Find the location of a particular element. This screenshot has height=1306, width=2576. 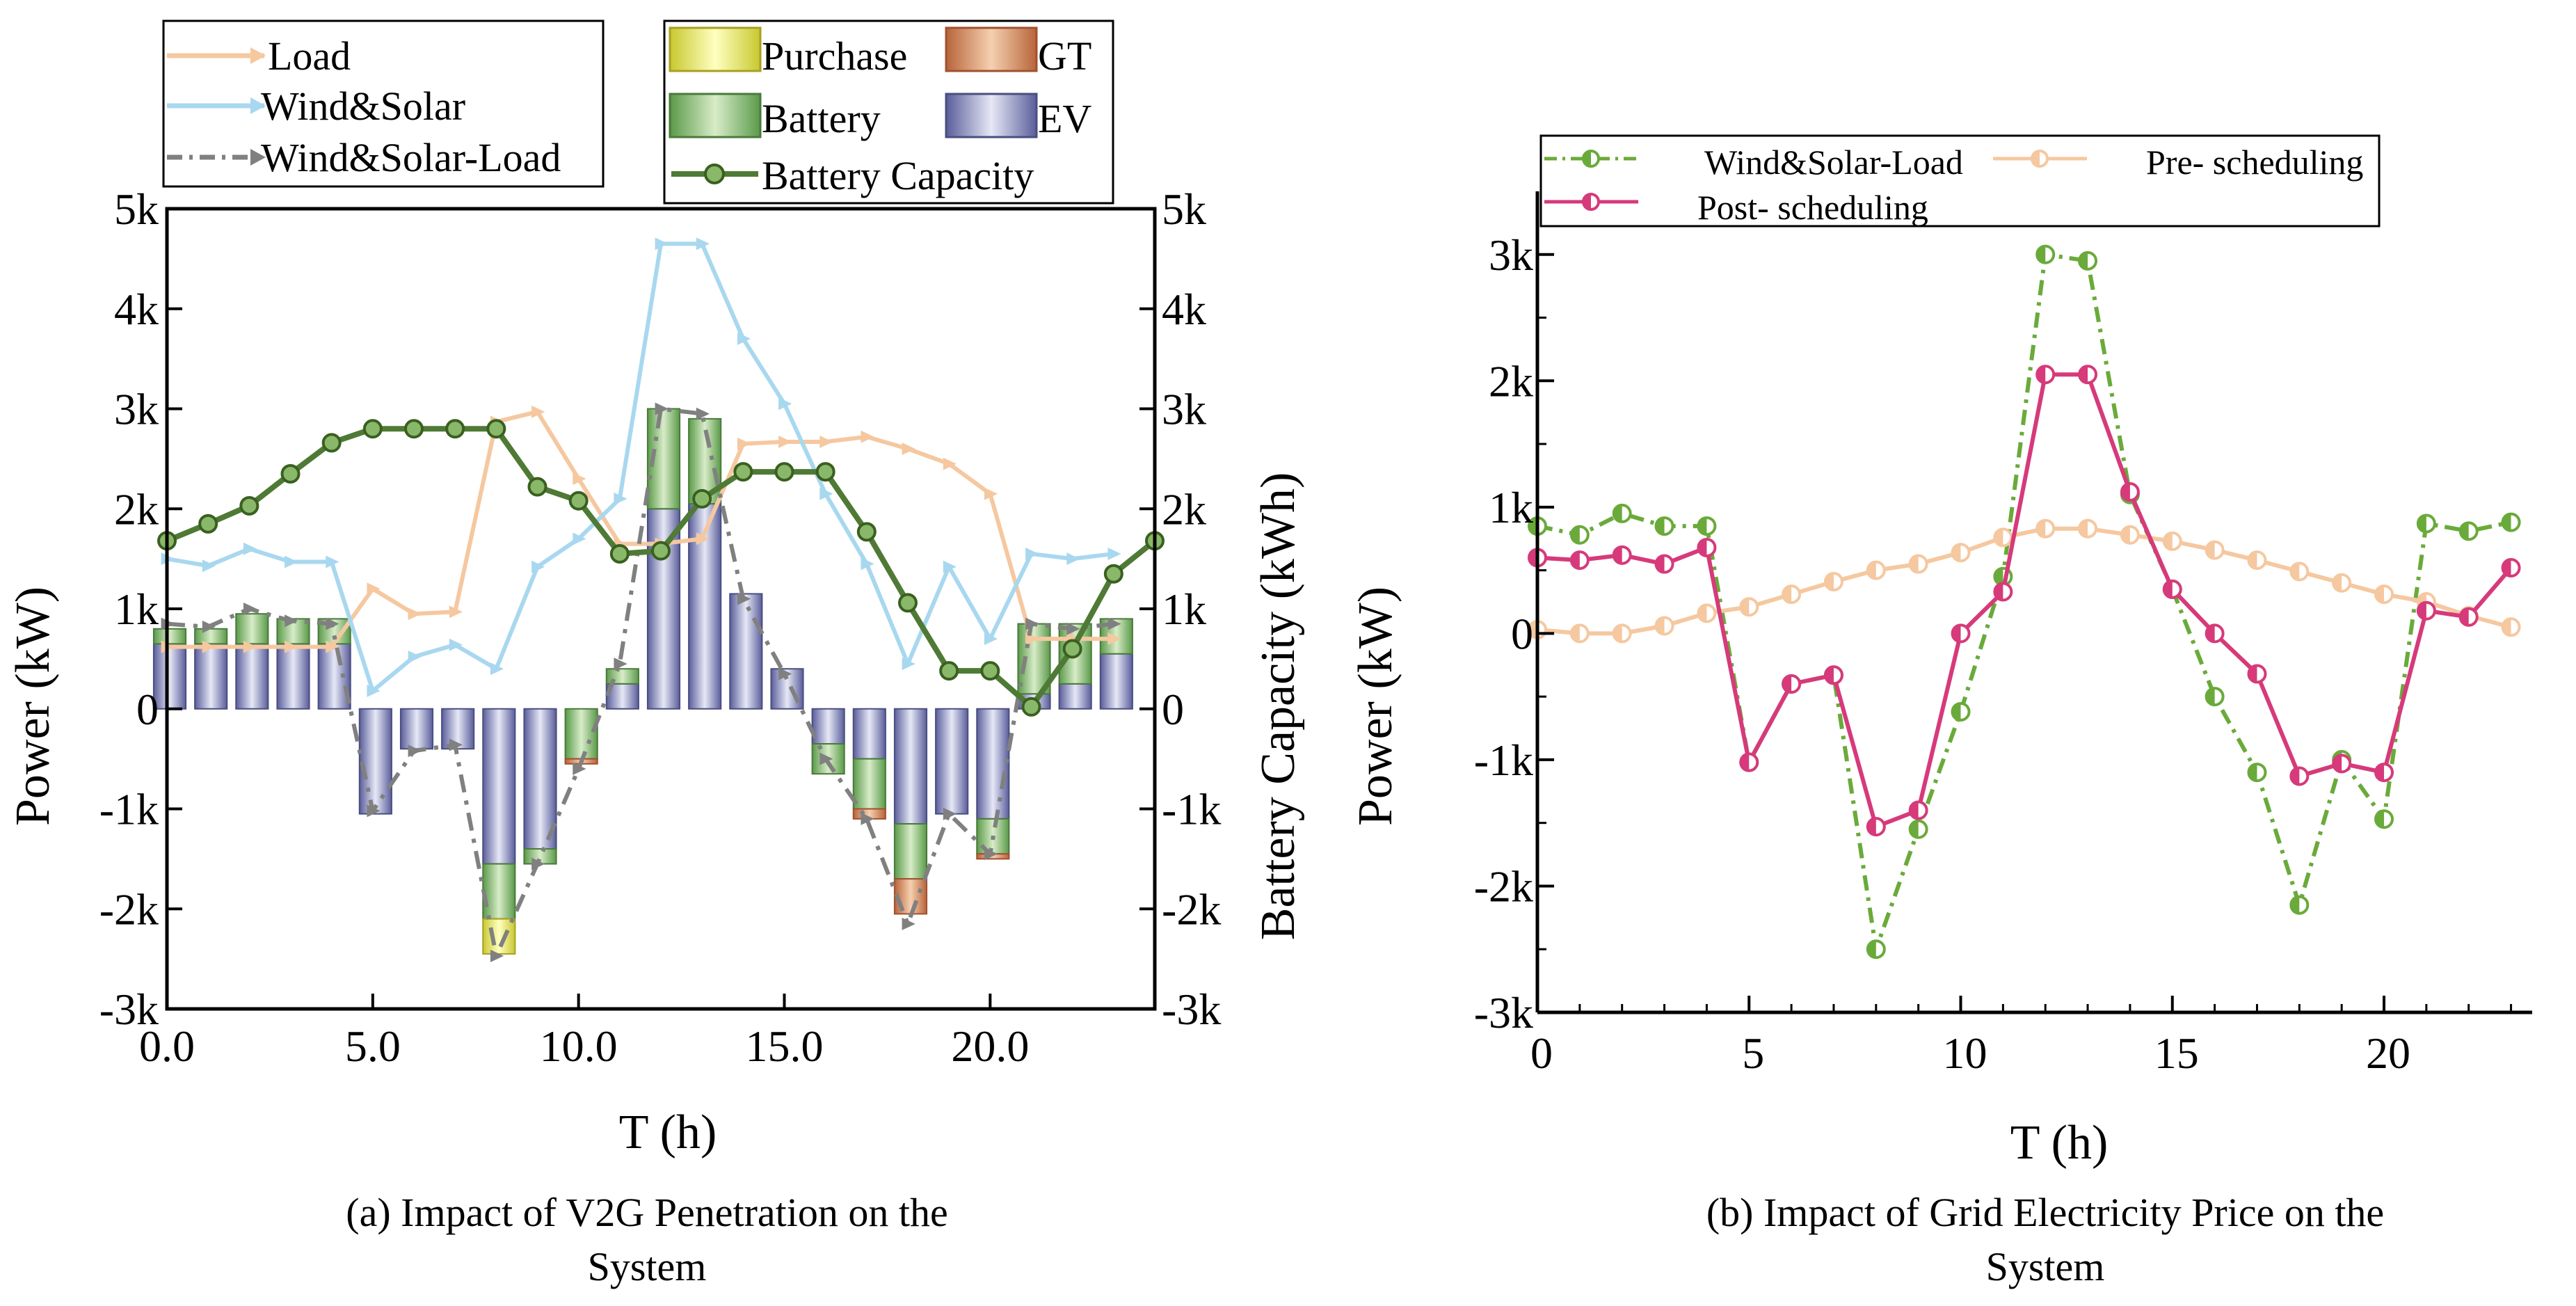

chart-a-y2label: Battery Capacity (kWh) is located at coordinates (1278, 706).